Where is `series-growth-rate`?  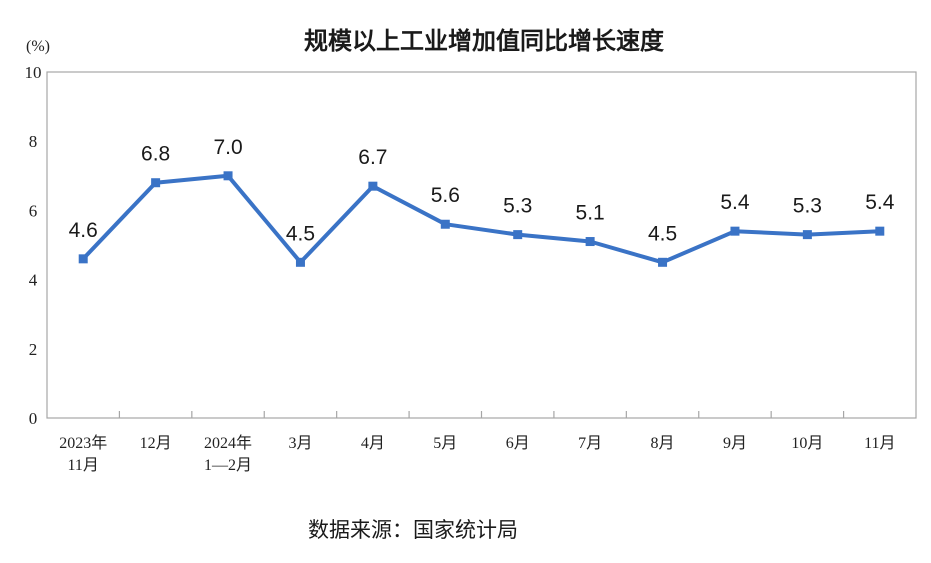 series-growth-rate is located at coordinates (481, 219).